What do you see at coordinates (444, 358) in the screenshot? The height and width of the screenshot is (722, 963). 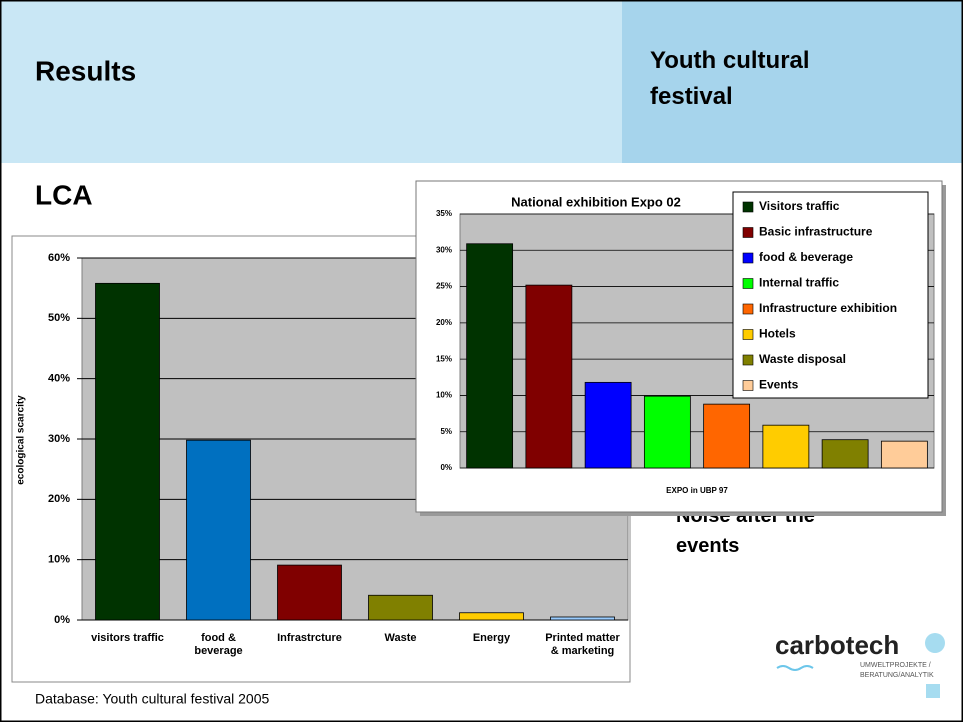 I see `y-tick-label: 15%` at bounding box center [444, 358].